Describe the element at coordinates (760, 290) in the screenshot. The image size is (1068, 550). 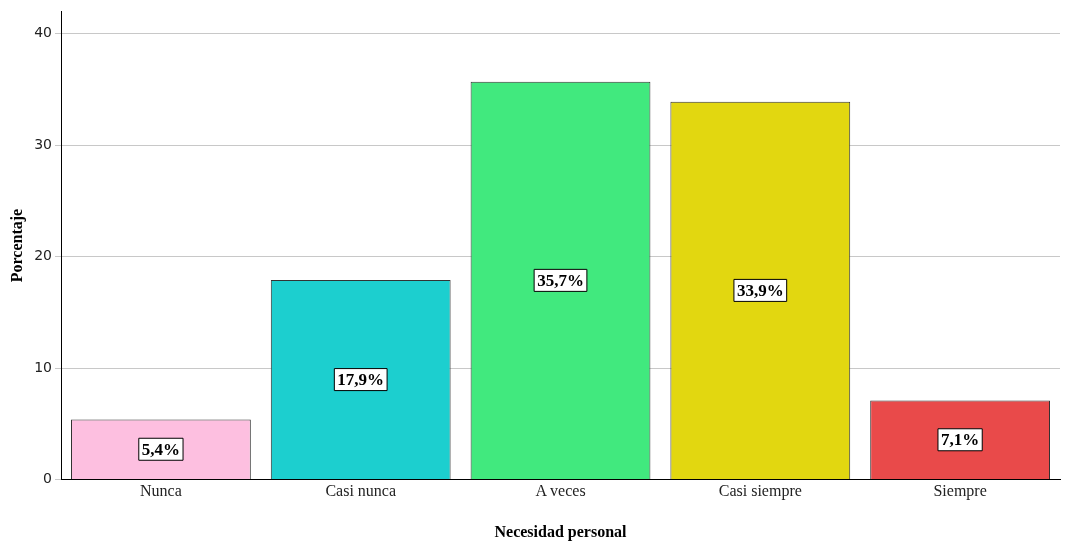
I see `data-label: 33,9%` at that location.